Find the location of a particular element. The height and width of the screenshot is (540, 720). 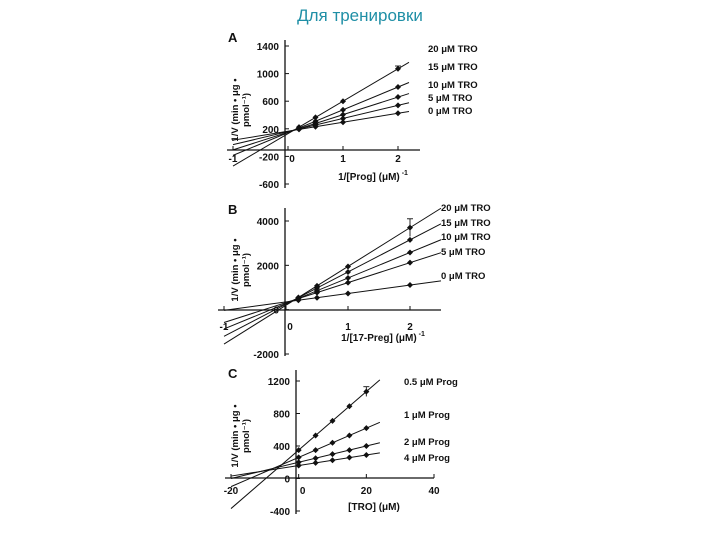

x-tick-label: 20 is located at coordinates (367, 491).